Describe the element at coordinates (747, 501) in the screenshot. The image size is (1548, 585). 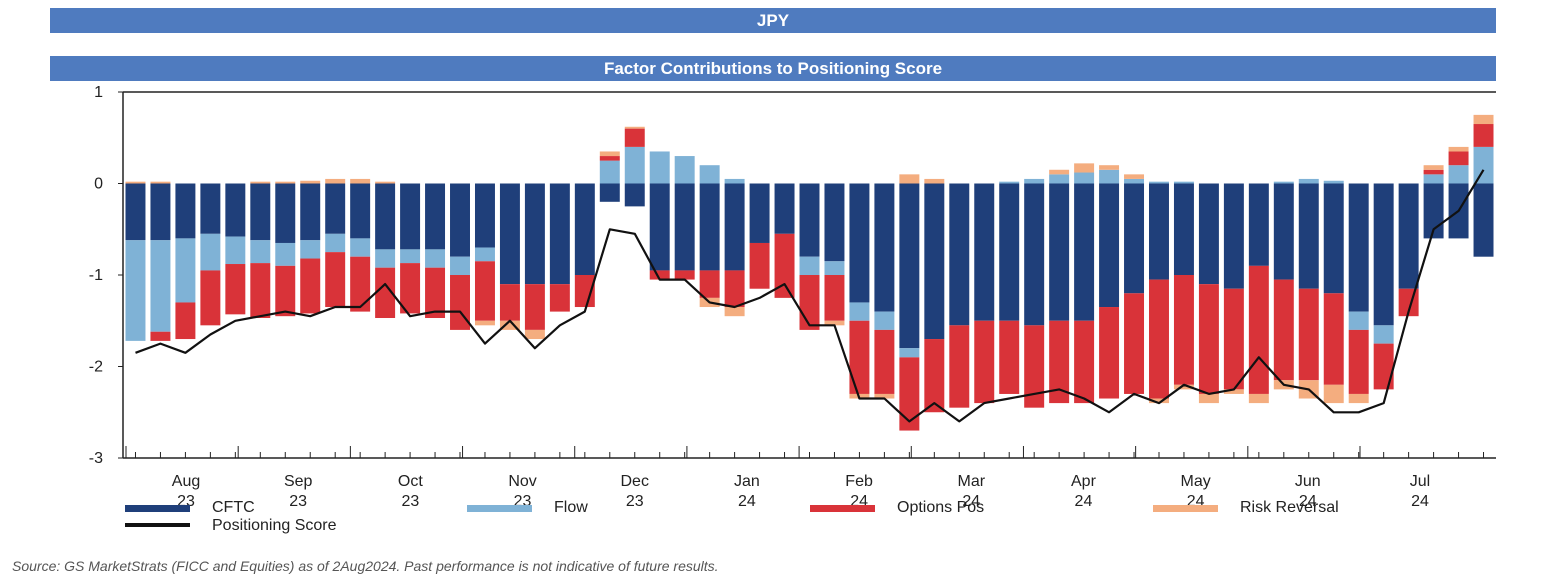
I see `x-tick-label-year: 24` at that location.